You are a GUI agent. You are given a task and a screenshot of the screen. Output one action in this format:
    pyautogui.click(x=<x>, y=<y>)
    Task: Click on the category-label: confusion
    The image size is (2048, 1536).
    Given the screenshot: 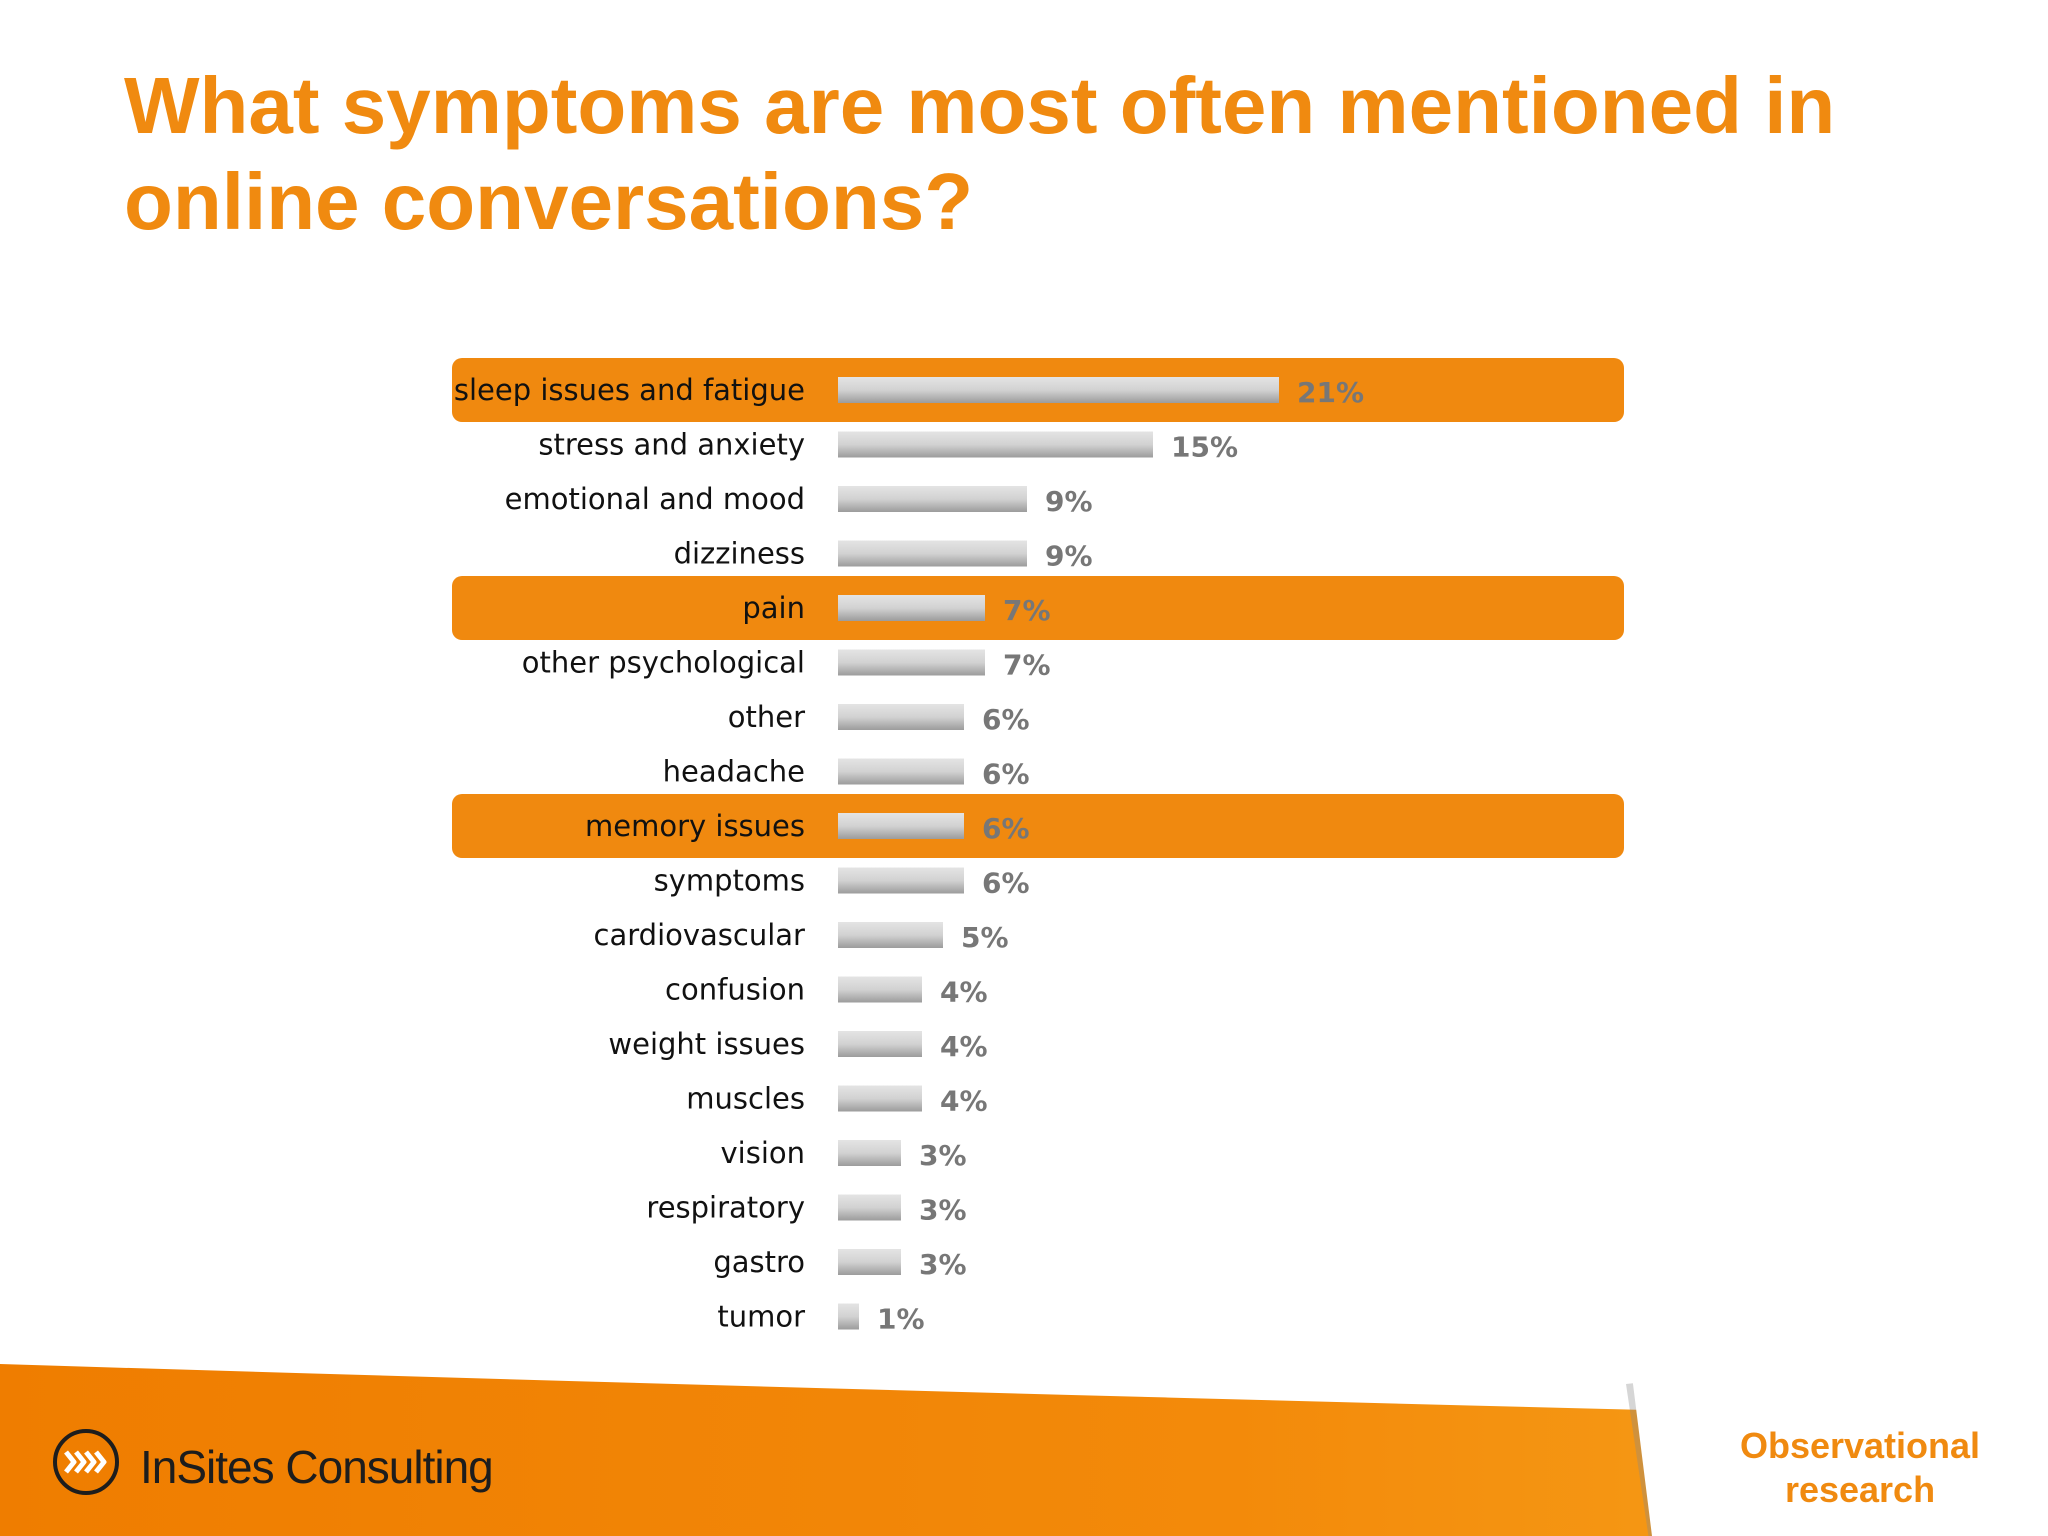 What is the action you would take?
    pyautogui.click(x=735, y=990)
    